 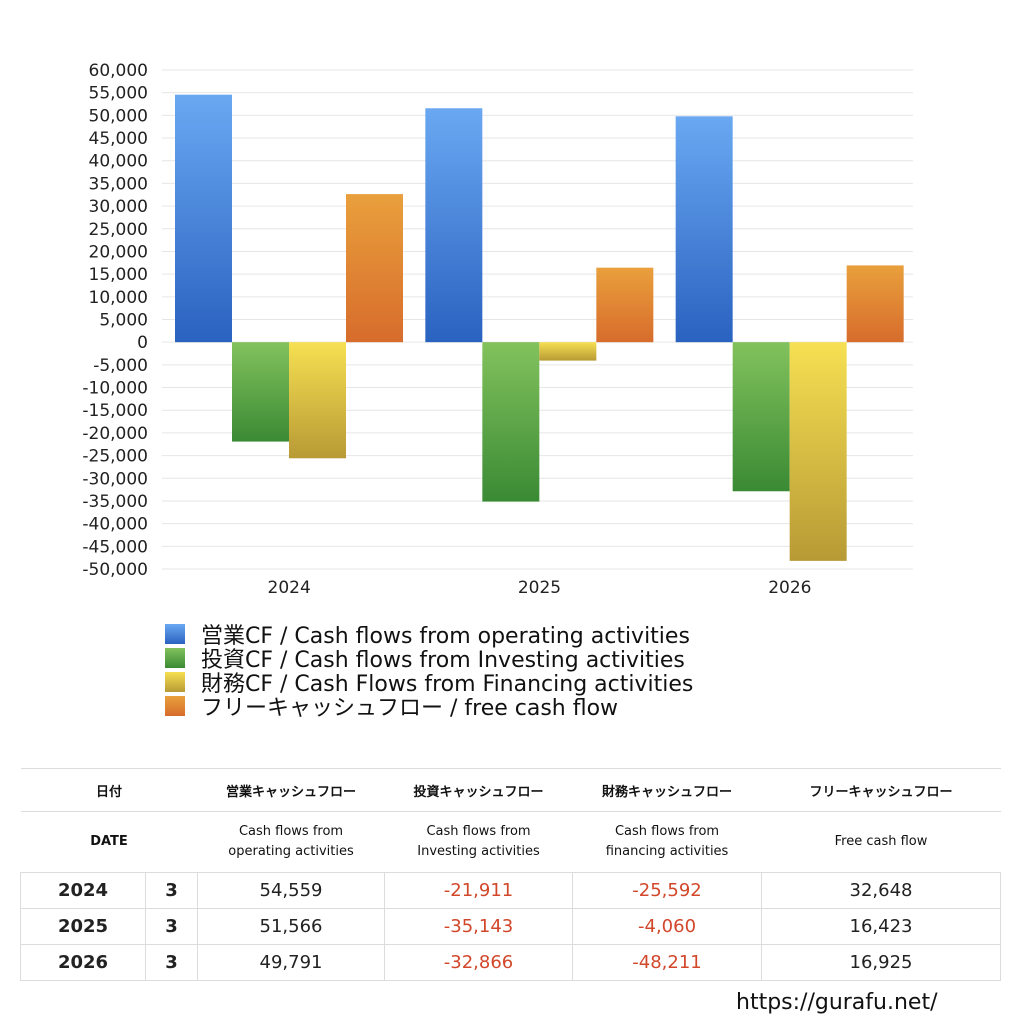 I want to click on row-operating: 54,559, so click(x=291, y=890).